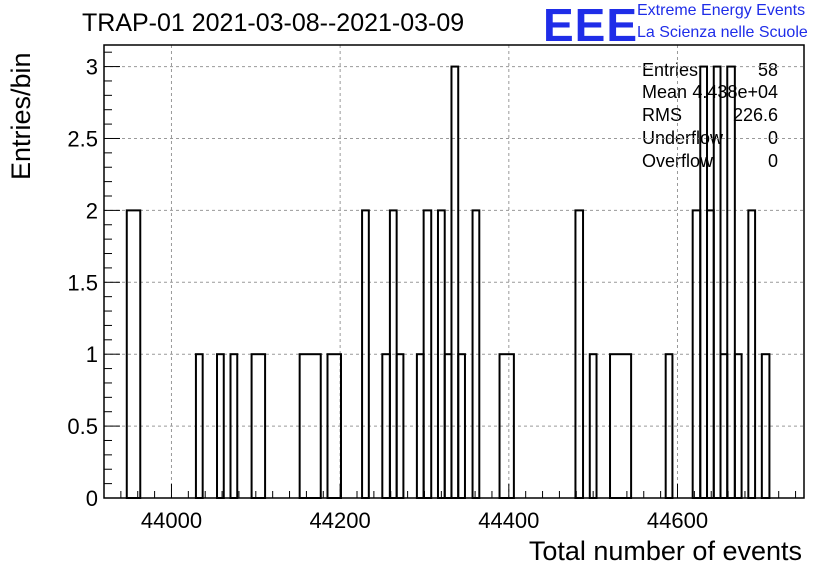 The height and width of the screenshot is (572, 836). What do you see at coordinates (82, 138) in the screenshot?
I see `y-tick-label: 2.5` at bounding box center [82, 138].